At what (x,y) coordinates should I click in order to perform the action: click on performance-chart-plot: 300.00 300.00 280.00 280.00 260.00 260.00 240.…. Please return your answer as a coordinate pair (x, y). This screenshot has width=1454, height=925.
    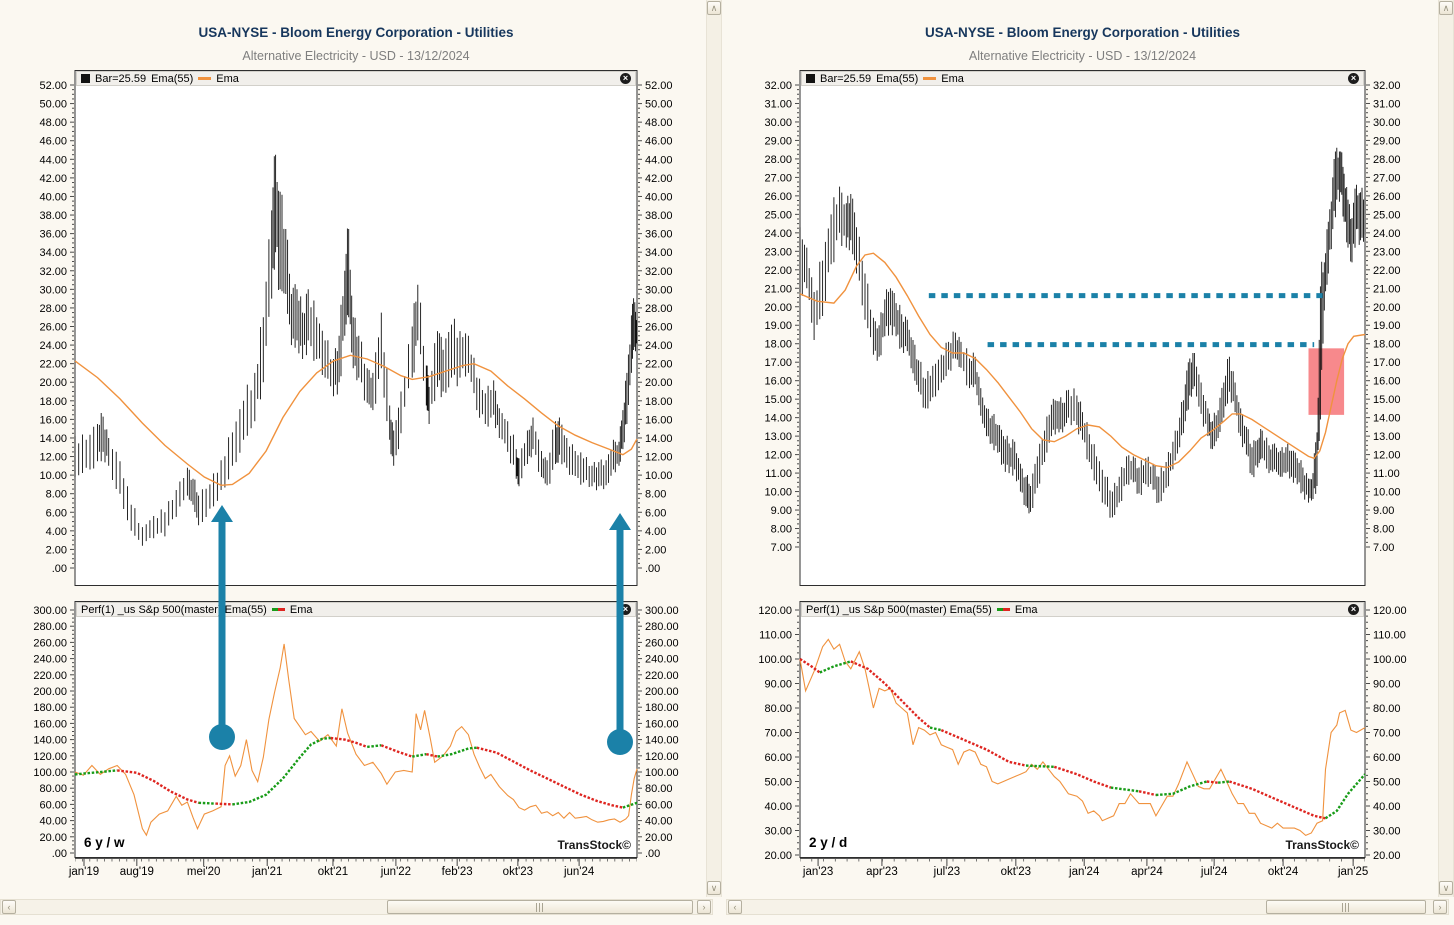
    Looking at the image, I should click on (356, 730).